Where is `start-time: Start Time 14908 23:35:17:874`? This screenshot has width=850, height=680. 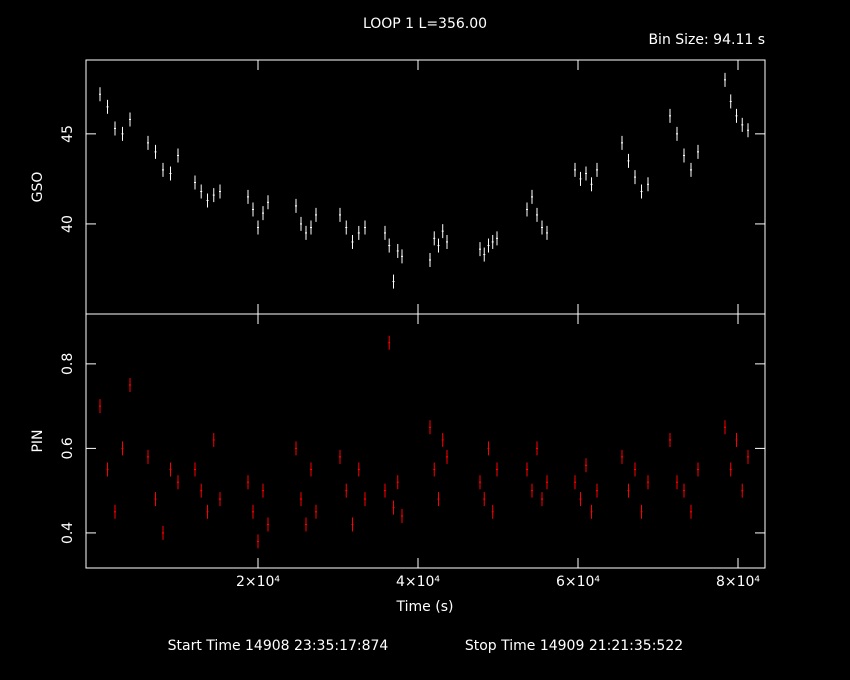 start-time: Start Time 14908 23:35:17:874 is located at coordinates (278, 646).